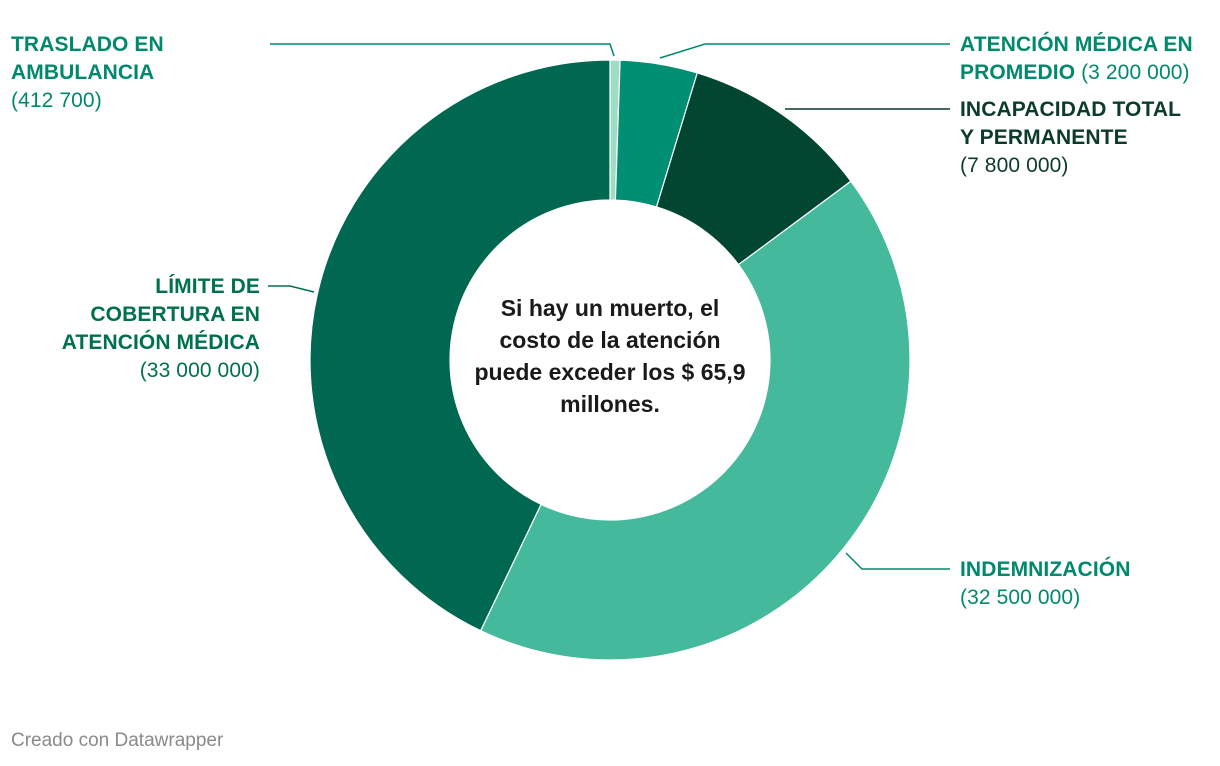  What do you see at coordinates (1045, 569) in the screenshot?
I see `label-indemnizacion-line1: INDEMNIZACIÓN` at bounding box center [1045, 569].